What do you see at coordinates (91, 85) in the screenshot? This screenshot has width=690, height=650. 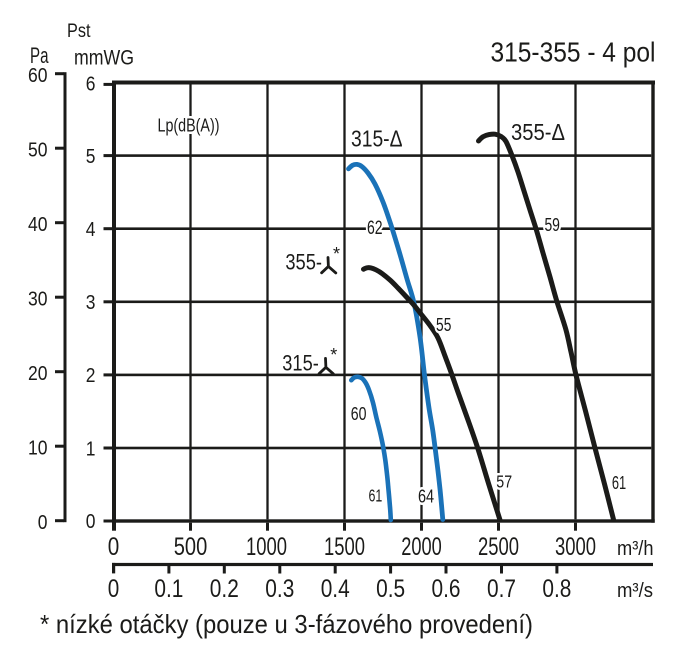 I see `svg-text: 6` at bounding box center [91, 85].